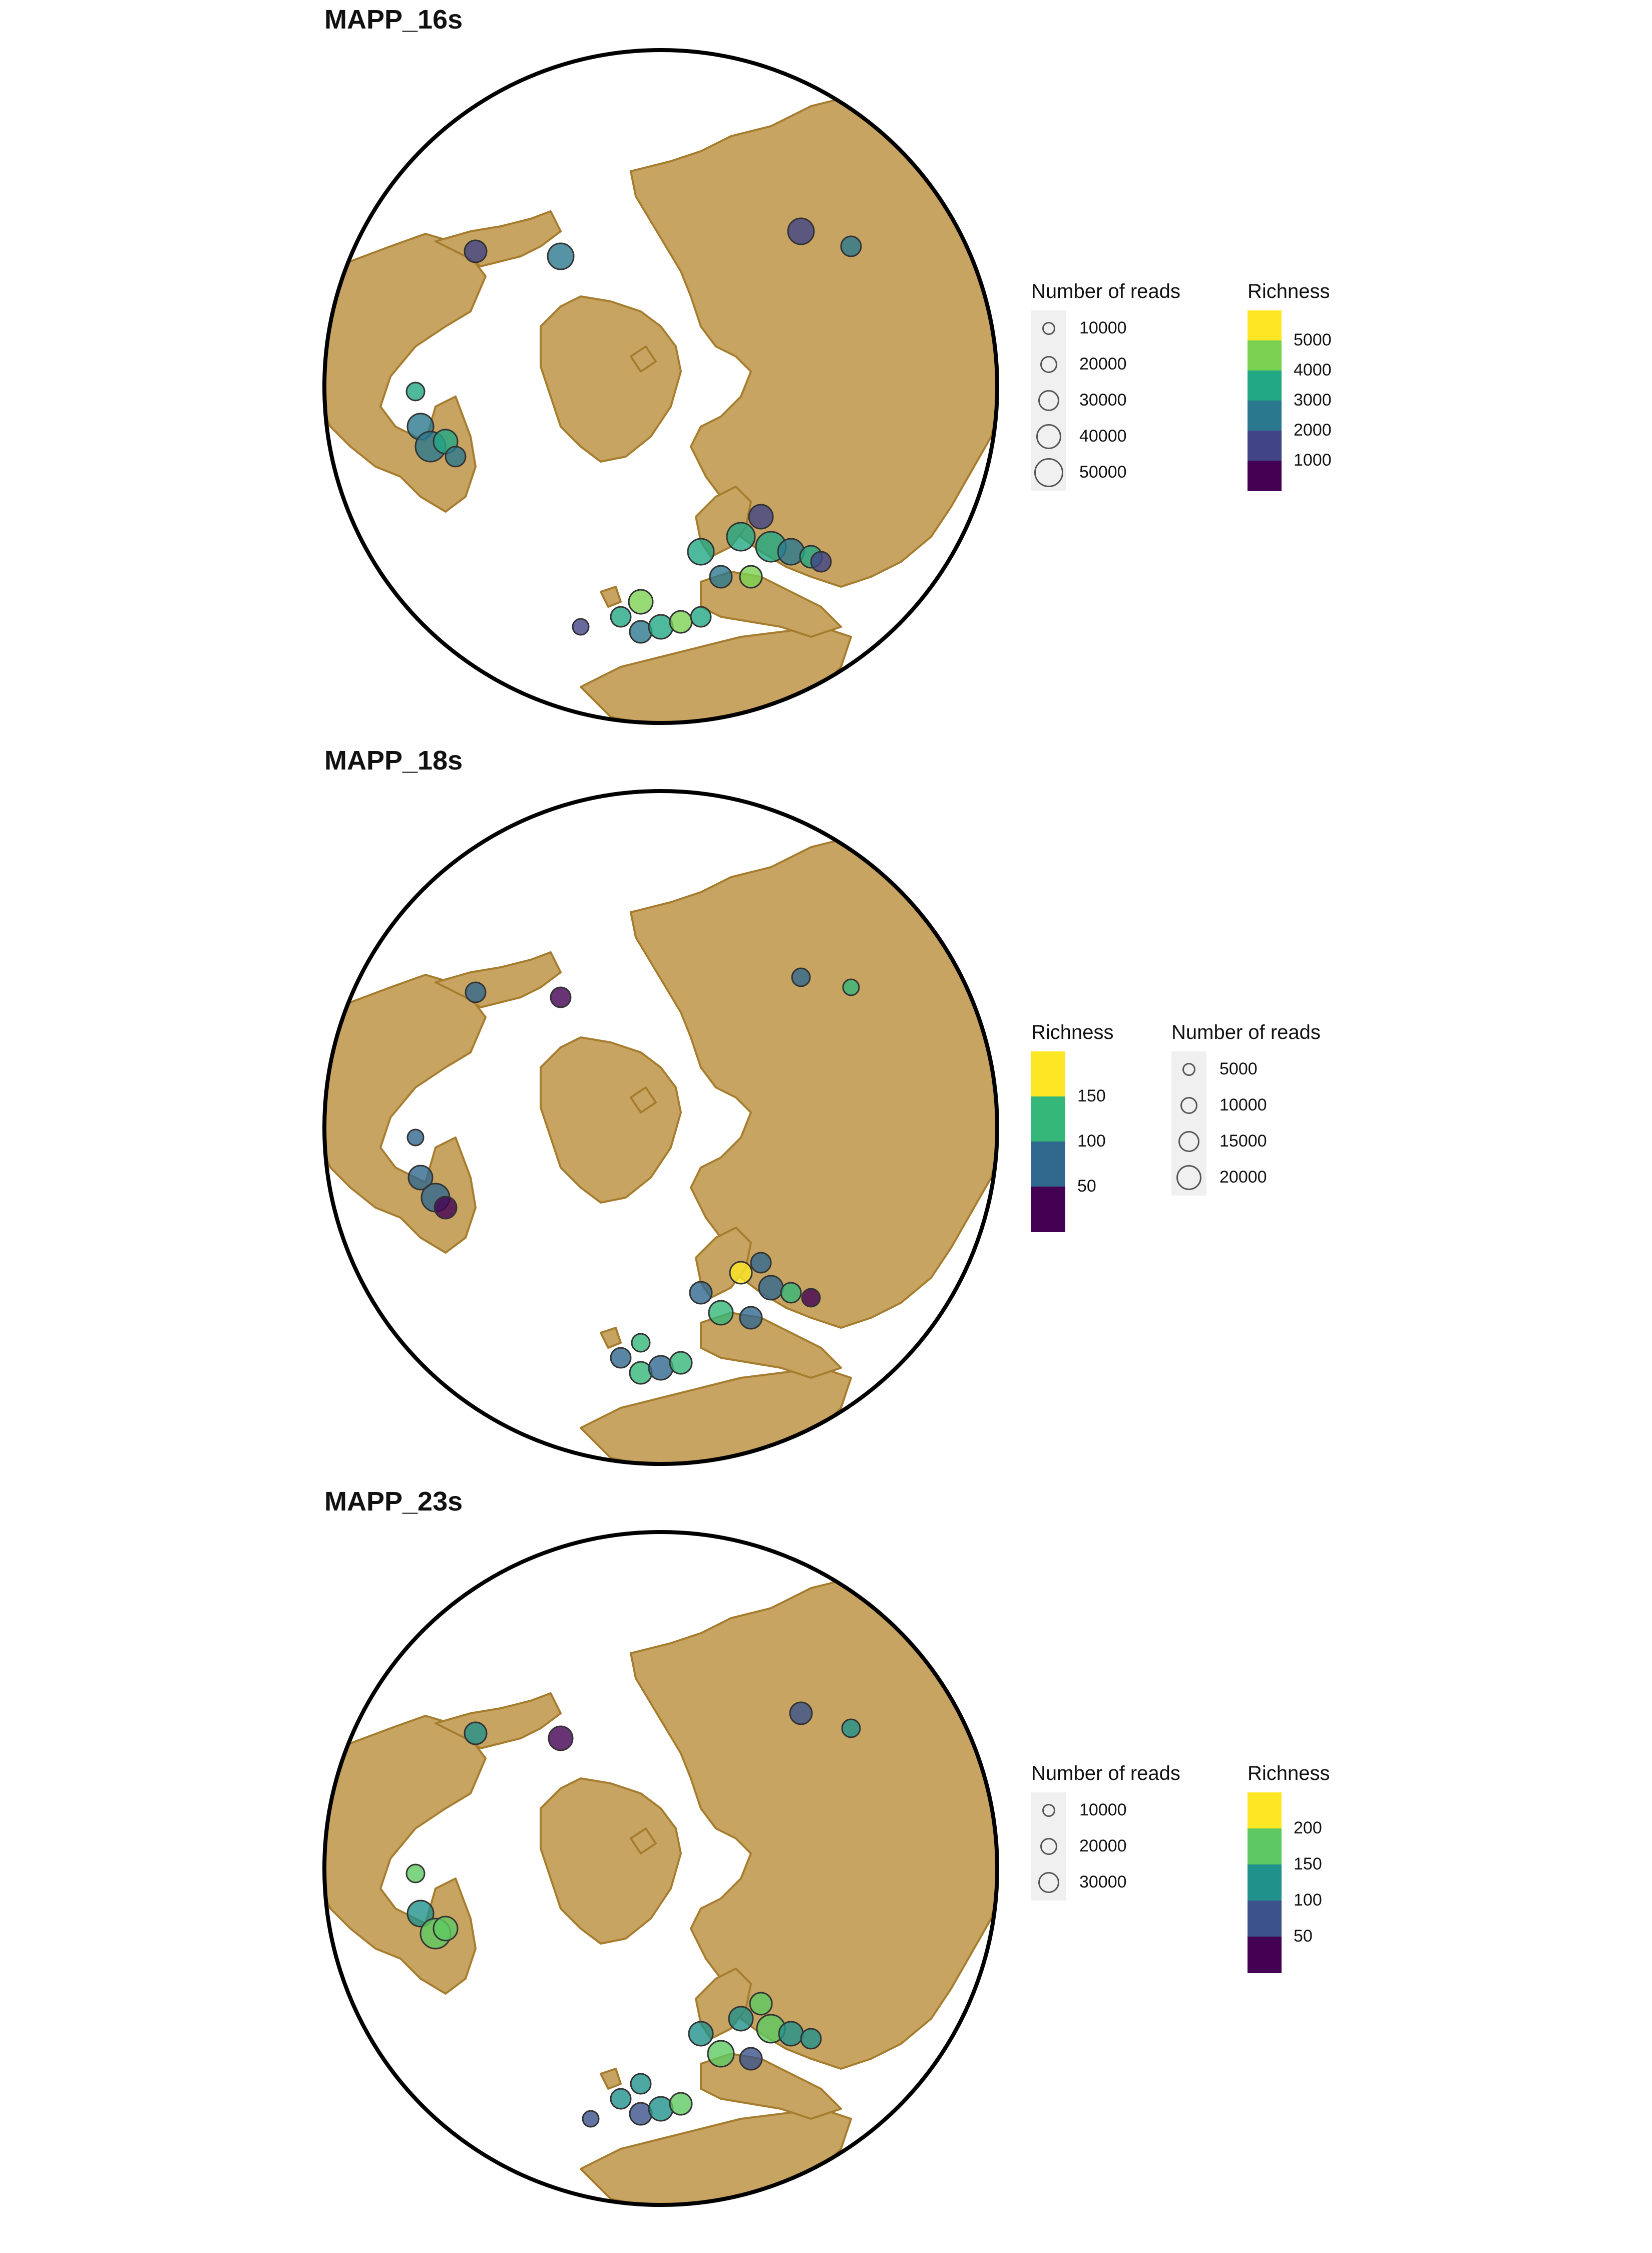 The image size is (1652, 2253). I want to click on color-legend-bar: 200 150 100 50, so click(1285, 1882).